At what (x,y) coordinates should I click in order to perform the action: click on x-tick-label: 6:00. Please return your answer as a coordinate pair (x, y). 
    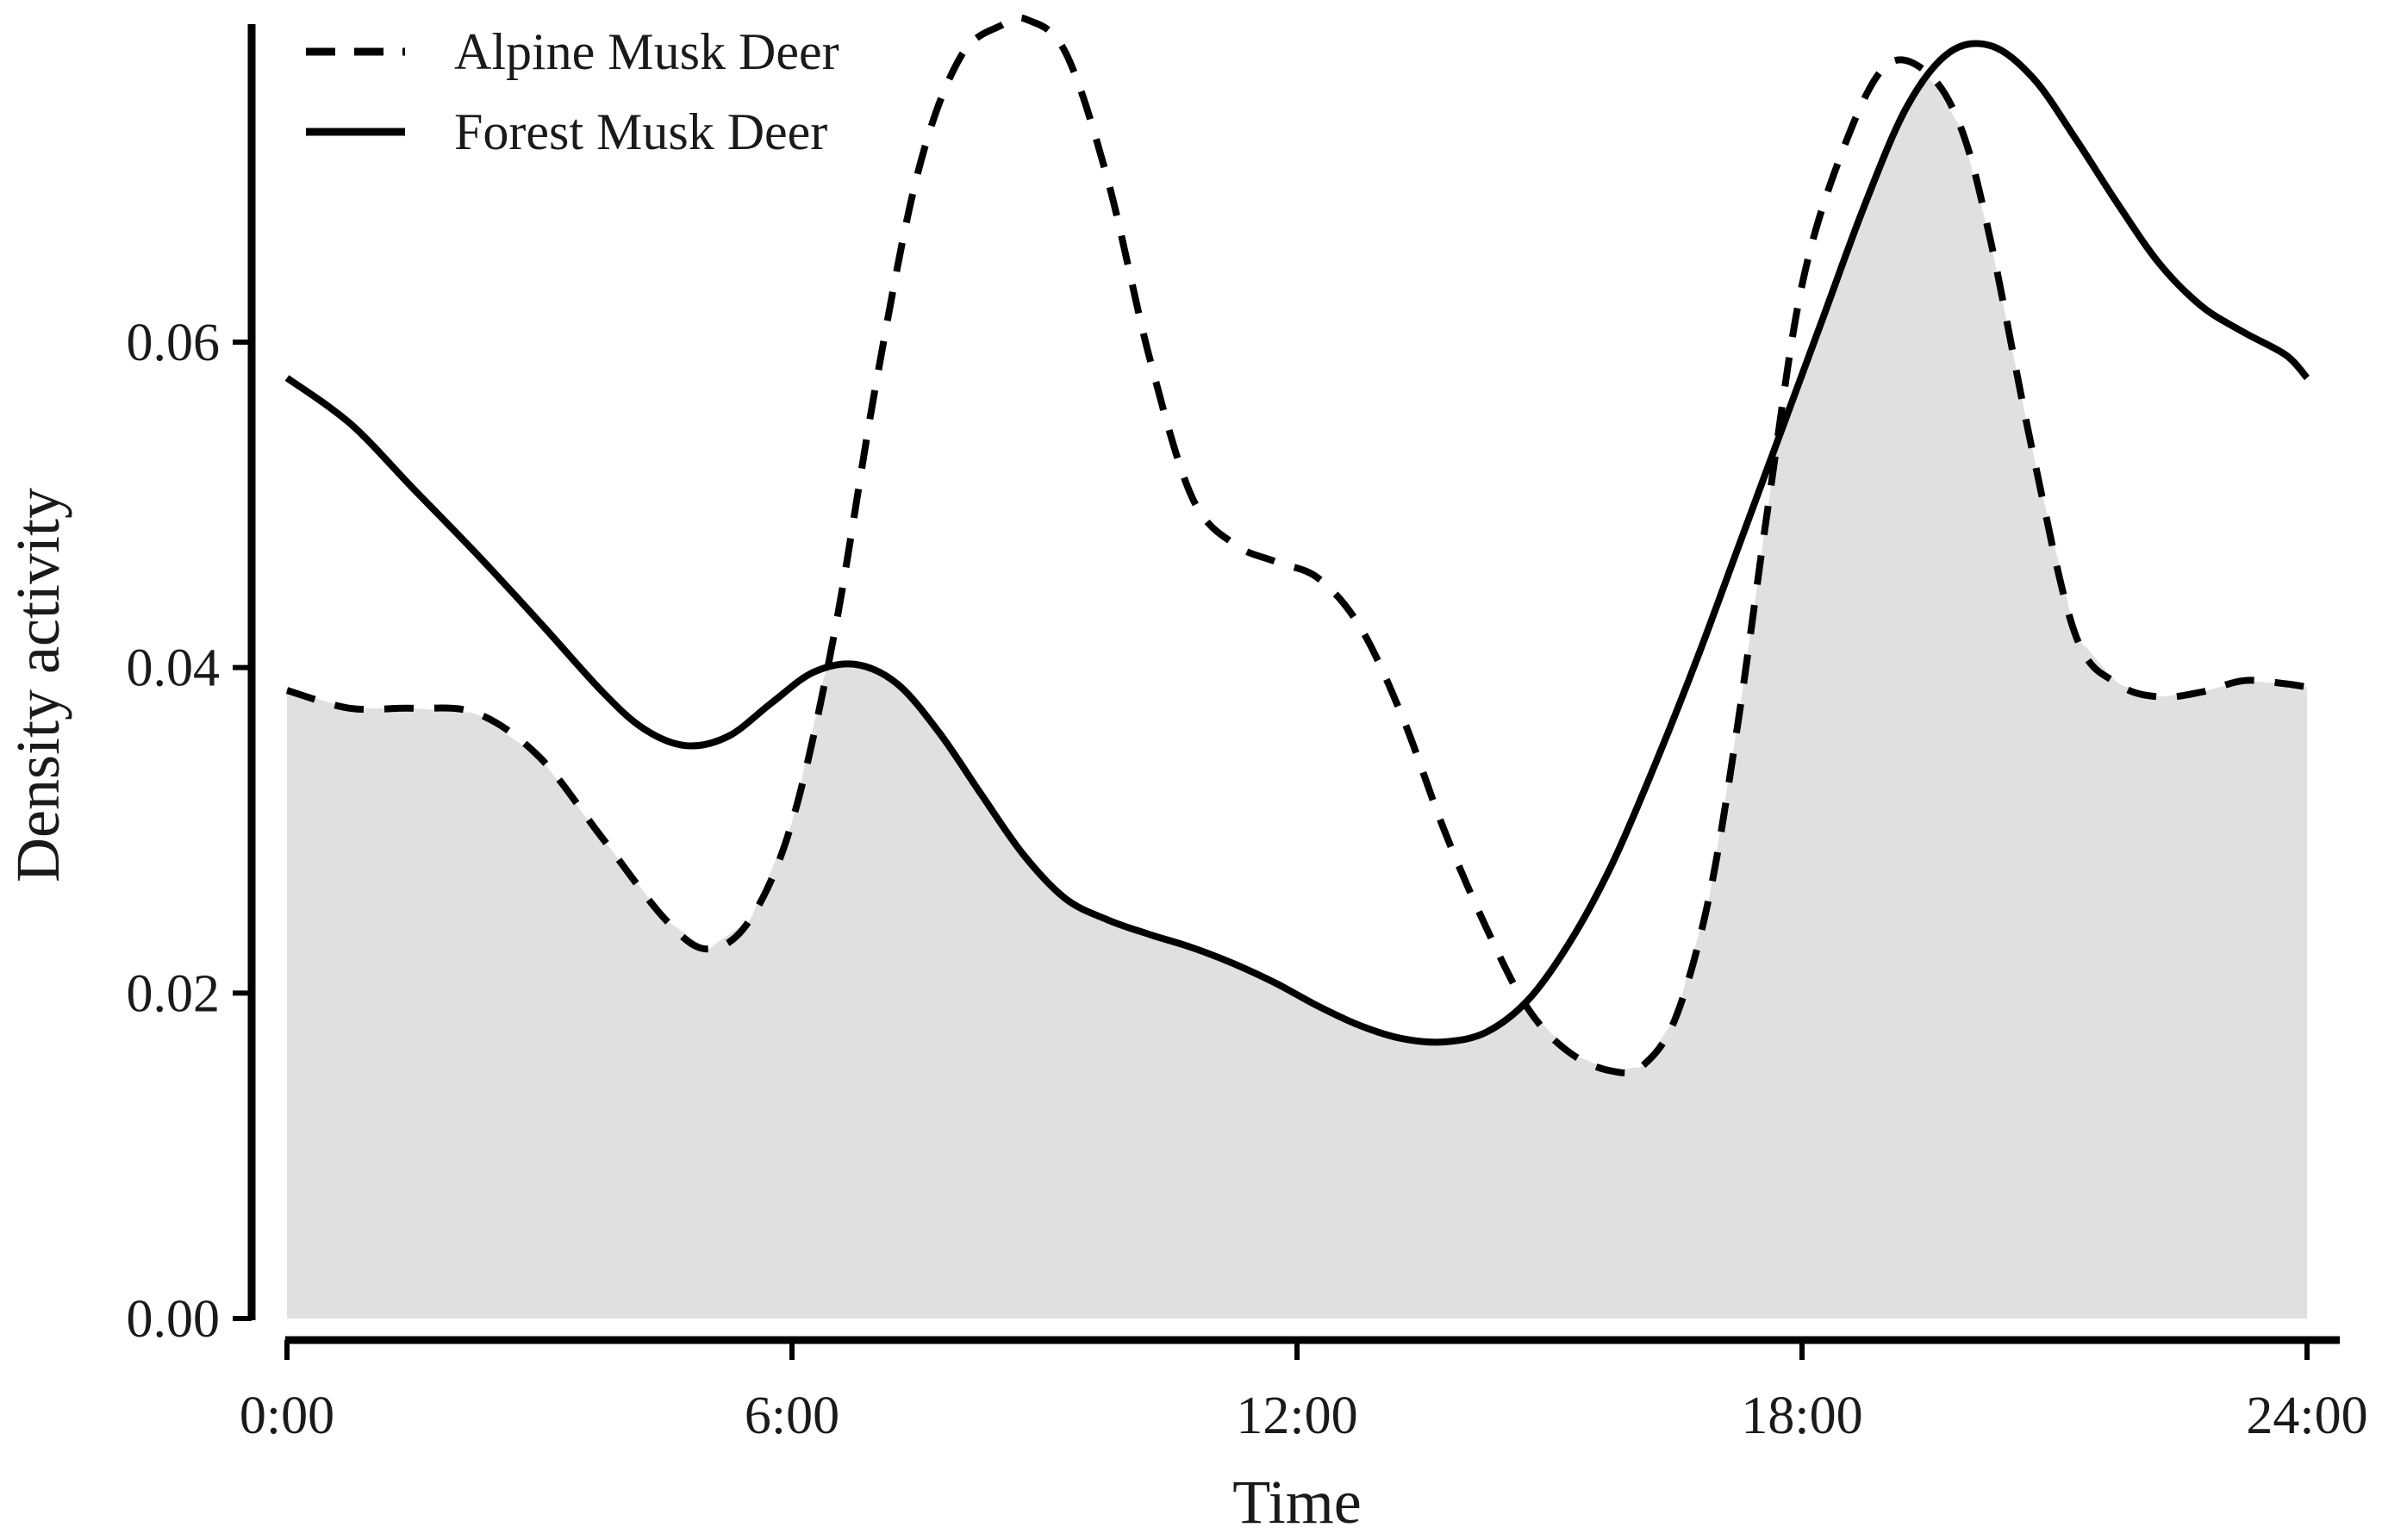
    Looking at the image, I should click on (792, 1416).